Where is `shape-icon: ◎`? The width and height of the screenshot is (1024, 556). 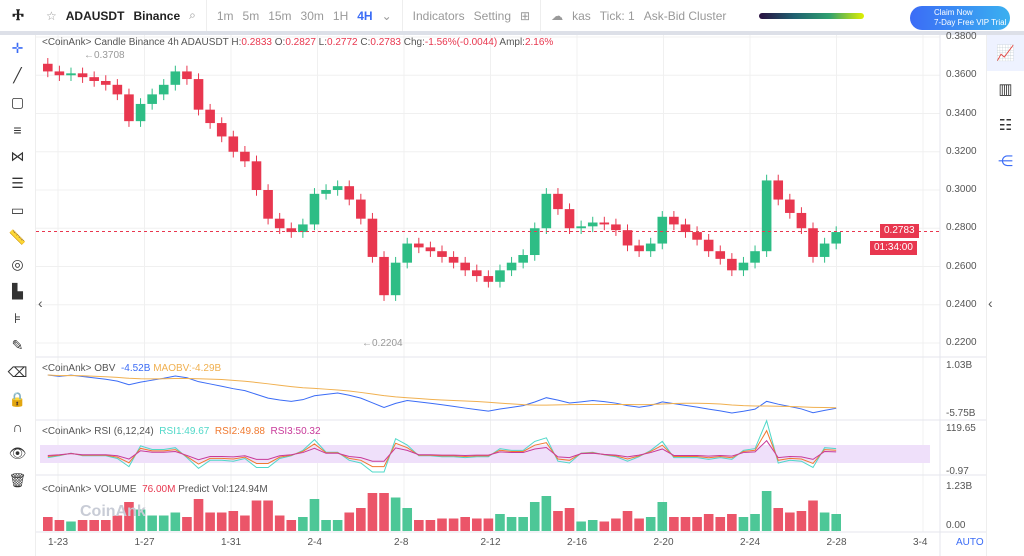 shape-icon: ◎ is located at coordinates (17, 264).